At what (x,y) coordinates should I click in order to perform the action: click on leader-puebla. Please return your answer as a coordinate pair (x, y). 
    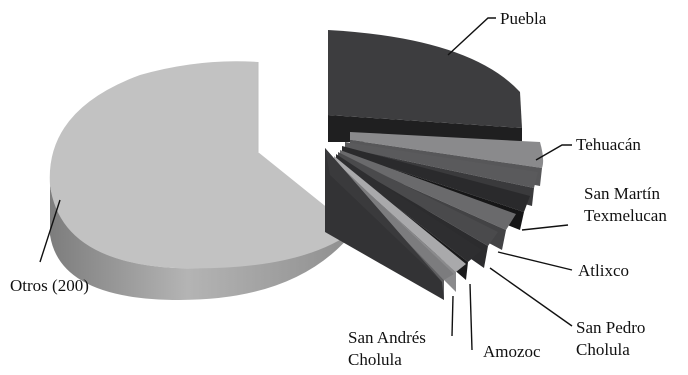
    Looking at the image, I should click on (471, 36).